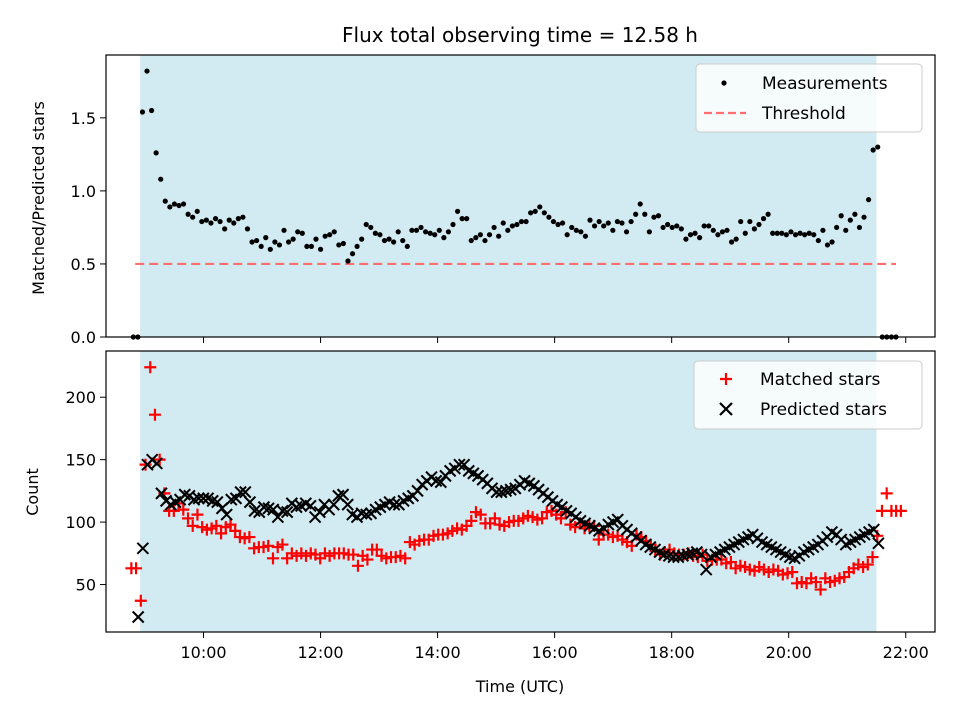 This screenshot has width=960, height=720. What do you see at coordinates (38, 198) in the screenshot?
I see `ratio-y-axis-label: Matched/Predicted stars` at bounding box center [38, 198].